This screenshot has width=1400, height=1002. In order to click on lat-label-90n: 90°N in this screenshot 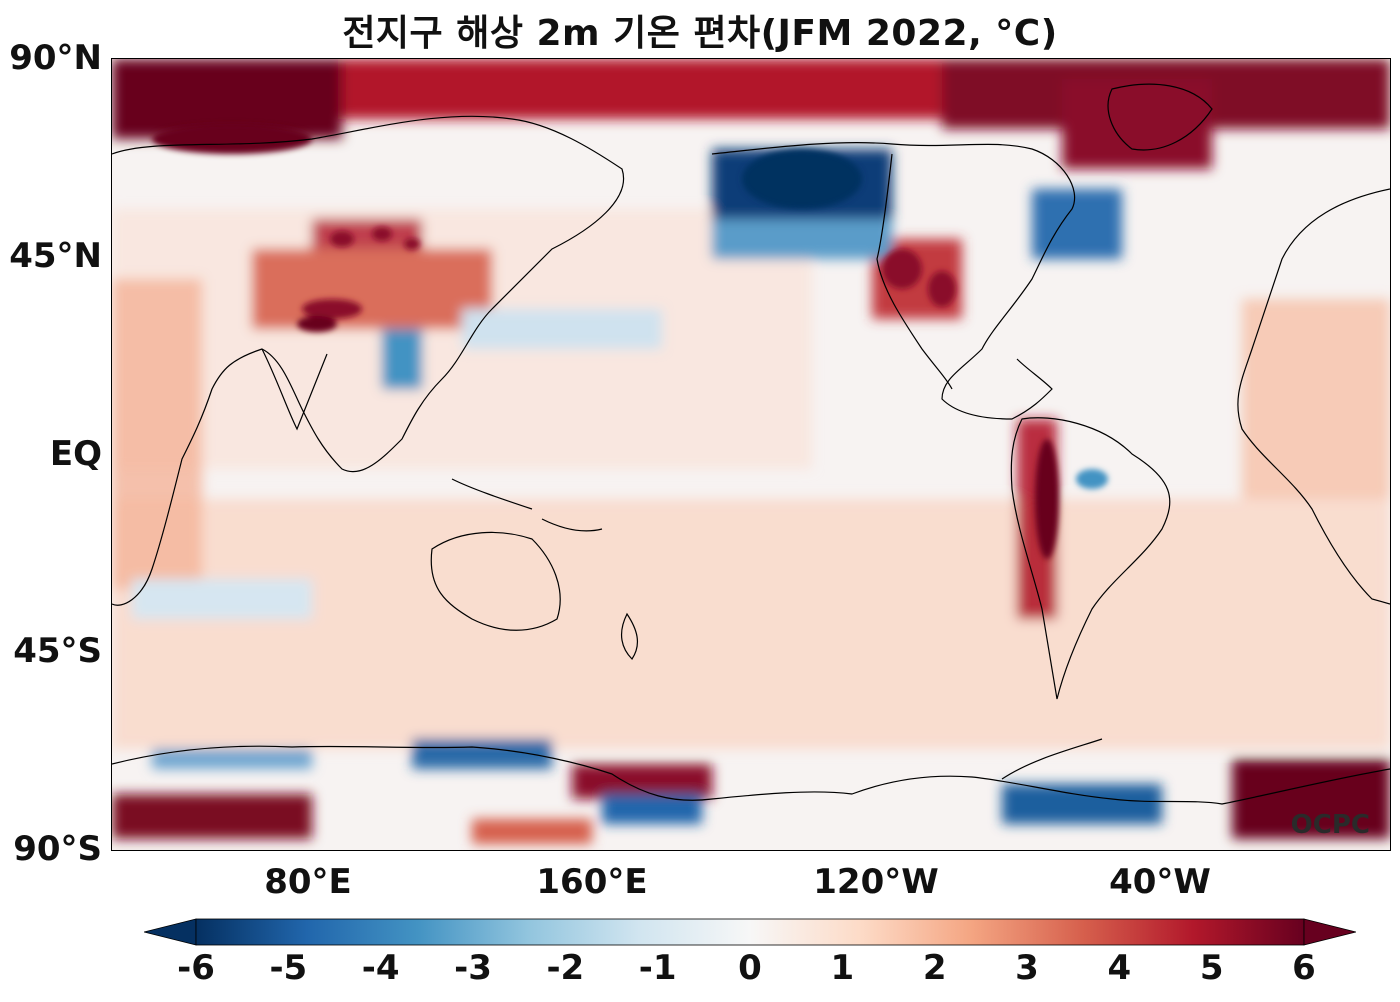, I will do `click(55, 58)`.